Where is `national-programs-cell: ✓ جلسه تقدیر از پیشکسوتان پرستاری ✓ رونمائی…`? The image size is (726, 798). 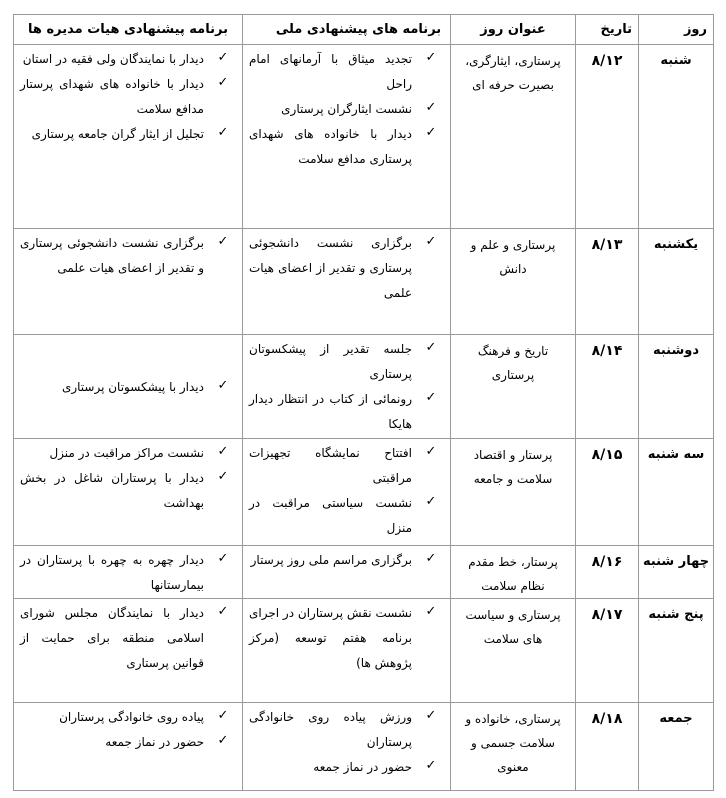 national-programs-cell: ✓ جلسه تقدیر از پیشکسوتان پرستاری ✓ رونمائی… is located at coordinates (346, 386).